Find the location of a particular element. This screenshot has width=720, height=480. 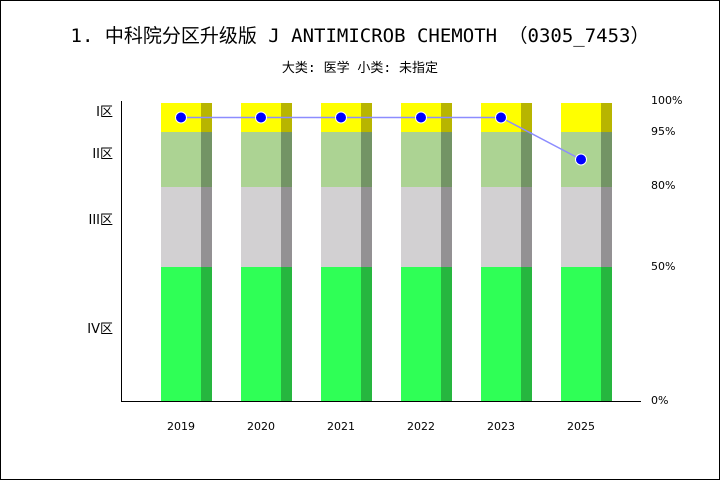

zone-label: IV区 is located at coordinates (100, 329).